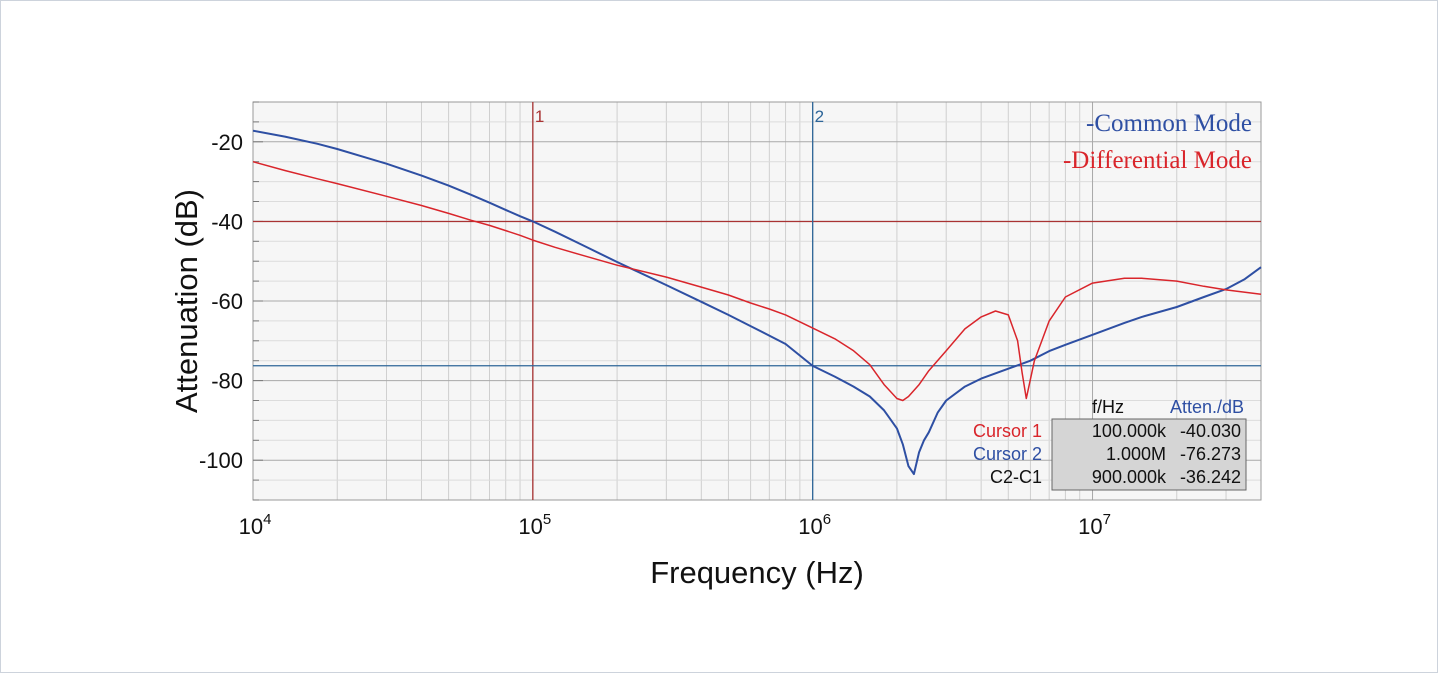 The height and width of the screenshot is (674, 1438). I want to click on x-tick-exponent: 7, so click(1107, 519).